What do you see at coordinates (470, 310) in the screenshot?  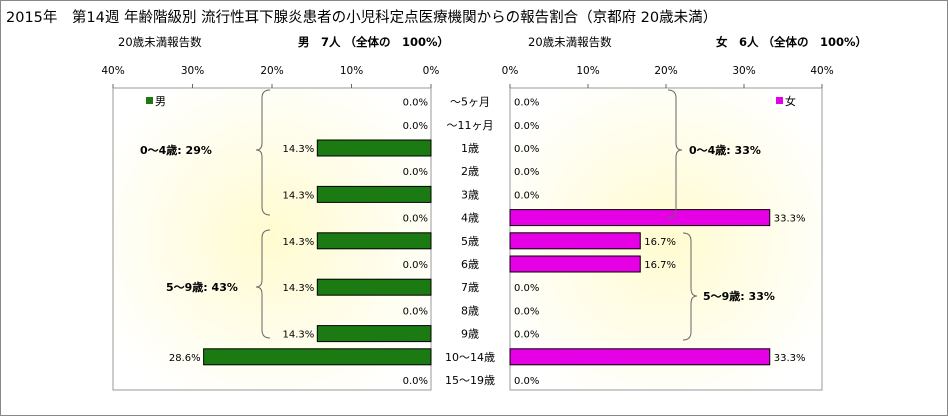 I see `category-label: 8歳` at bounding box center [470, 310].